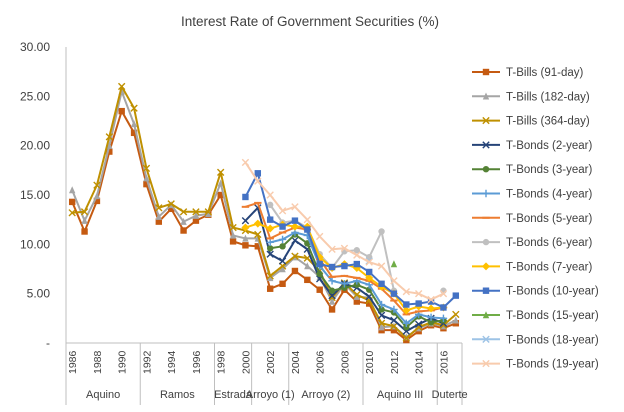 This screenshot has height=412, width=624. Describe the element at coordinates (172, 362) in the screenshot. I see `x-tick-label: 1994` at that location.